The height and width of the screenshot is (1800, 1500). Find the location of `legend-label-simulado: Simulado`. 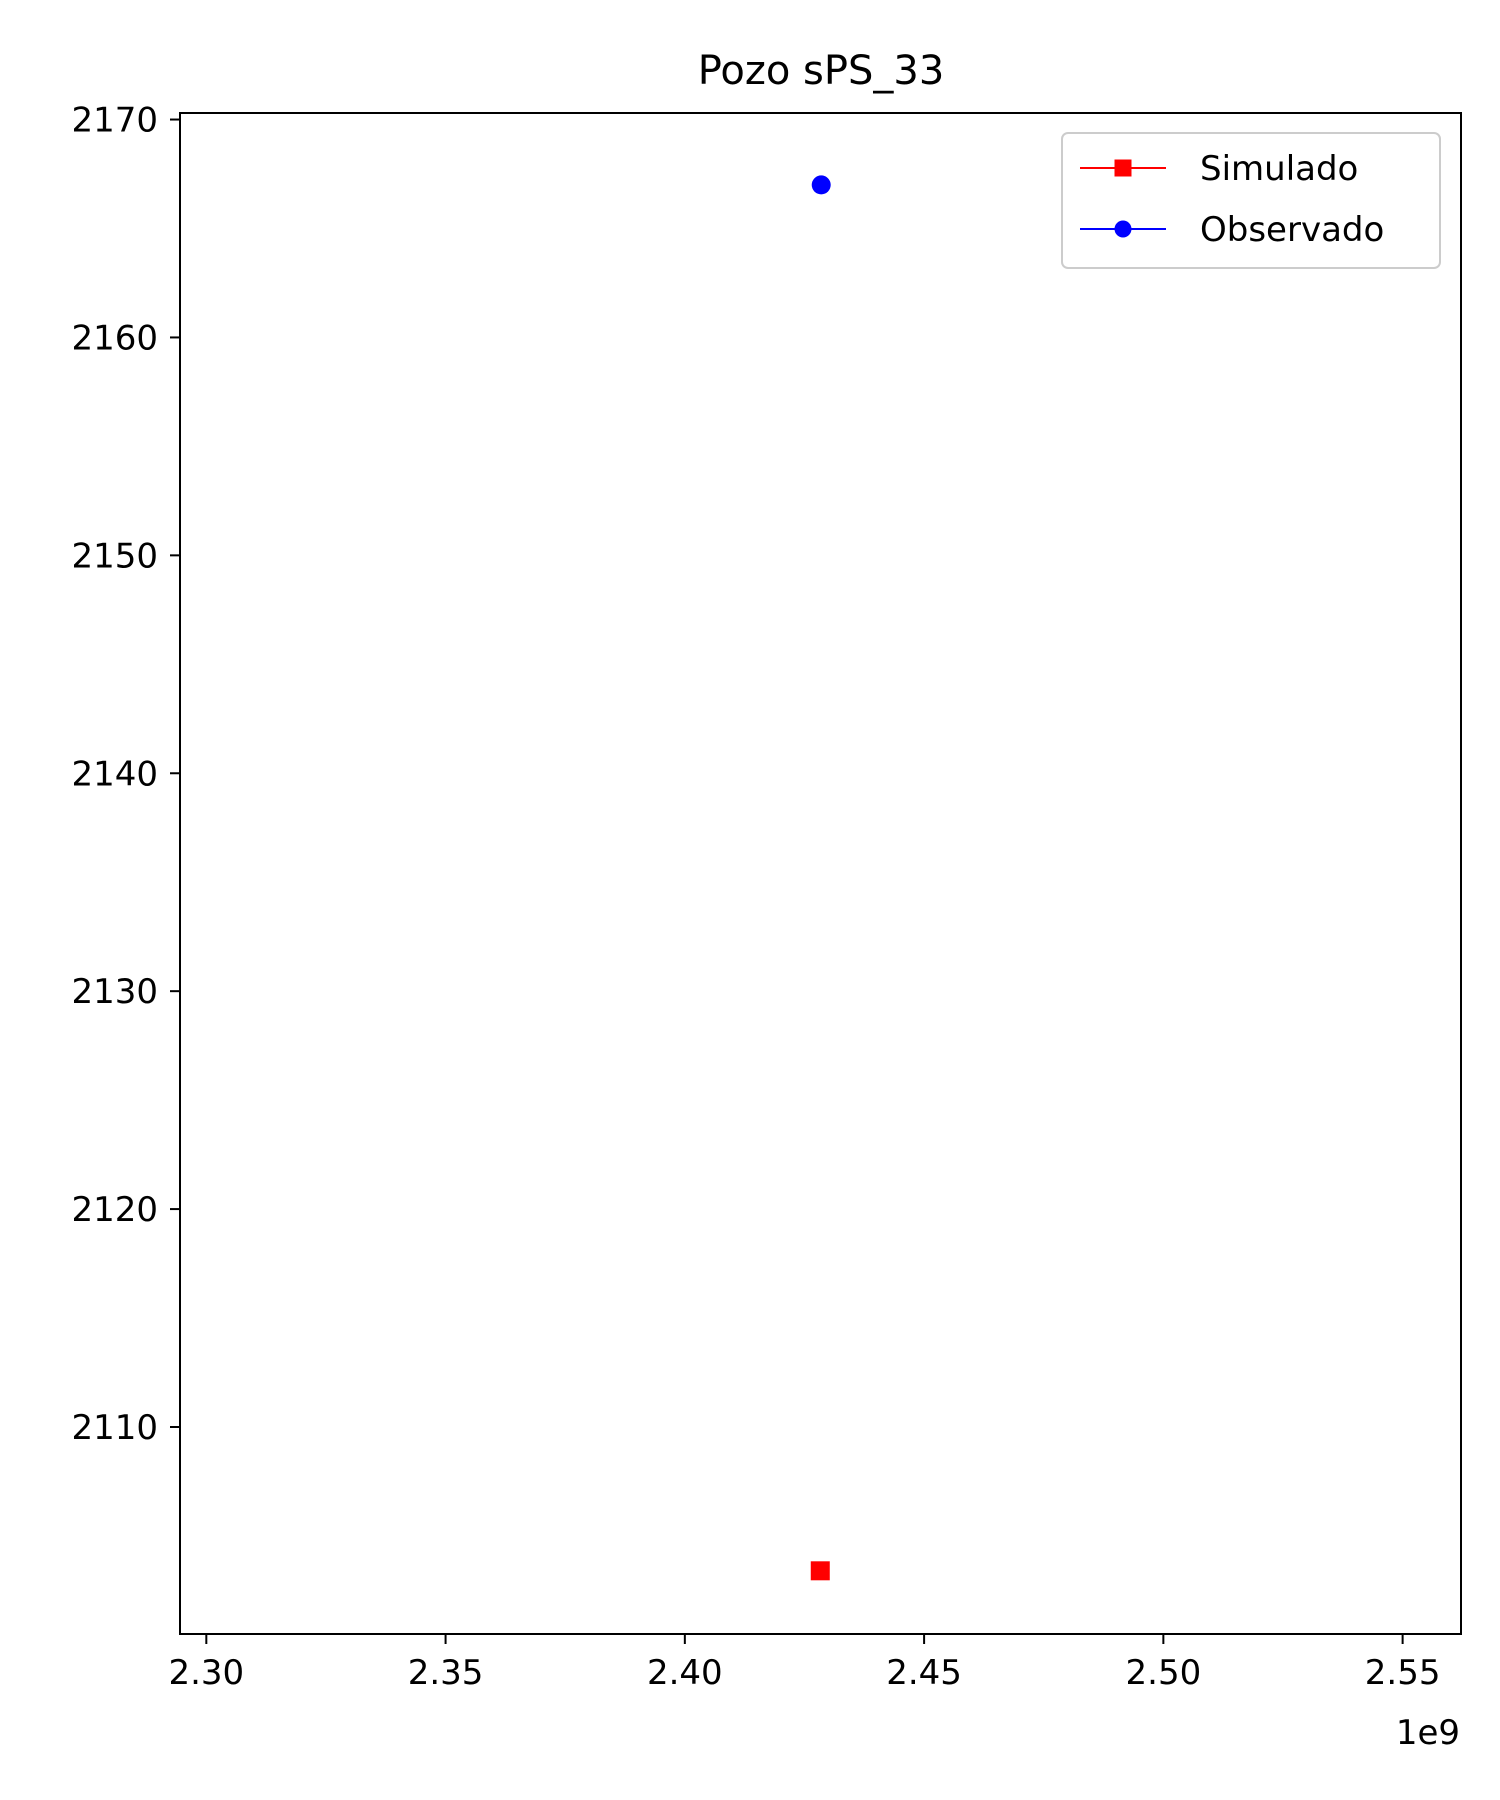

legend-label-simulado: Simulado is located at coordinates (1279, 169).